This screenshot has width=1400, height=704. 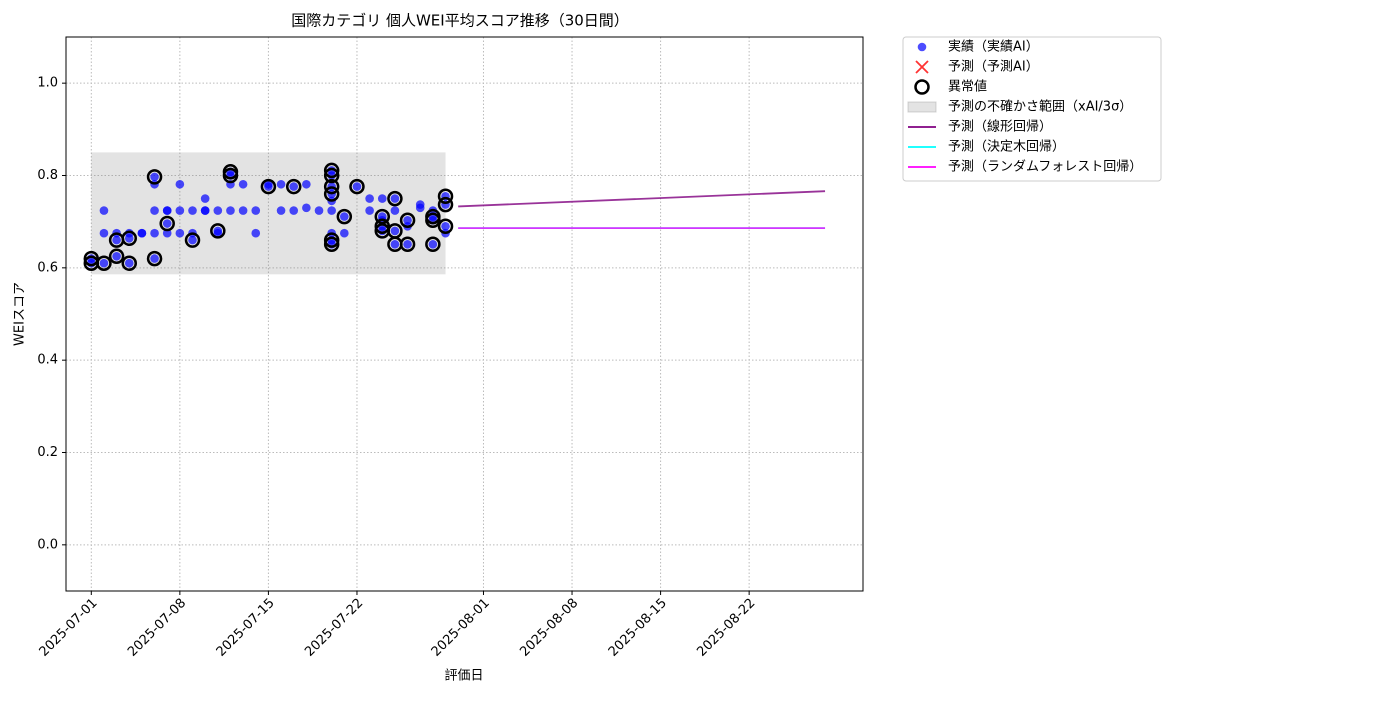 I want to click on legend-swatch, so click(x=922, y=107).